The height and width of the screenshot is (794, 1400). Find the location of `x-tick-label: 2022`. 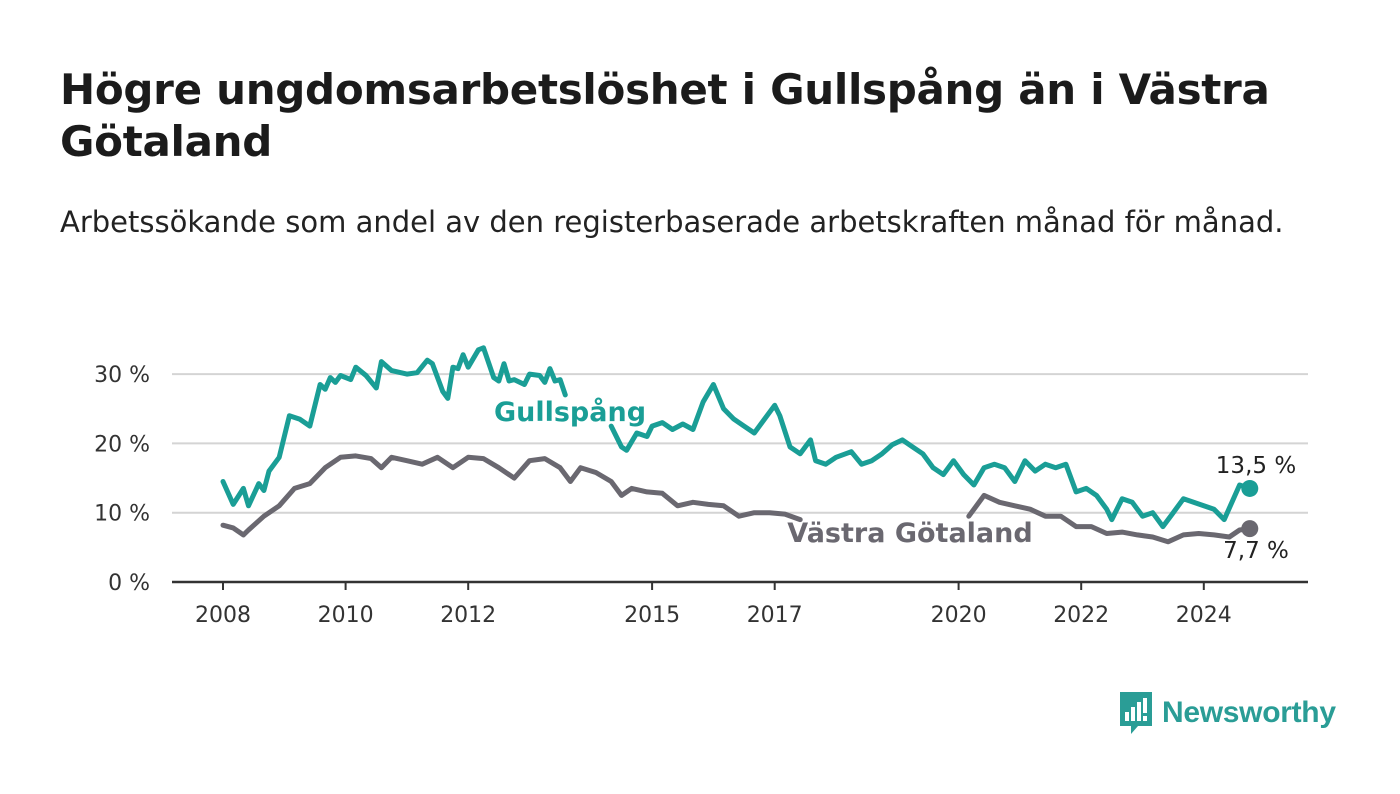

x-tick-label: 2022 is located at coordinates (1081, 615).